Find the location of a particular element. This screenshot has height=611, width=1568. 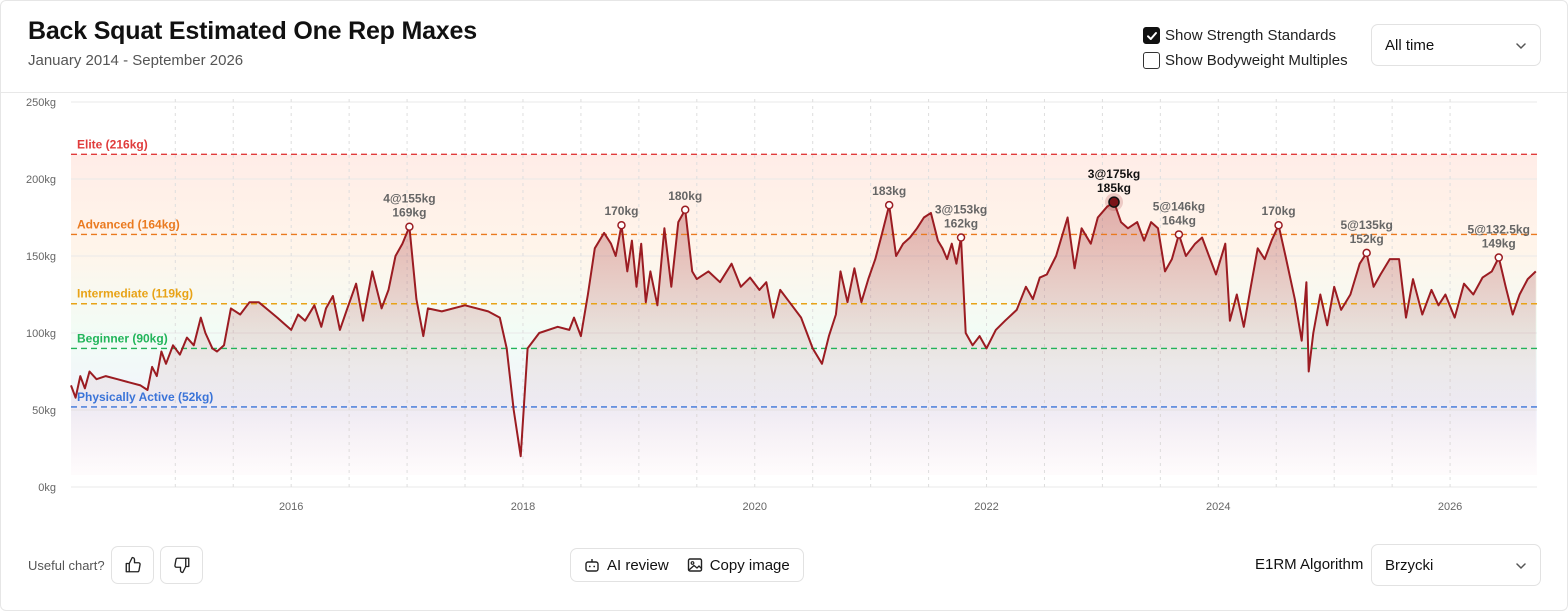

pr-label: 162kg is located at coordinates (961, 224).